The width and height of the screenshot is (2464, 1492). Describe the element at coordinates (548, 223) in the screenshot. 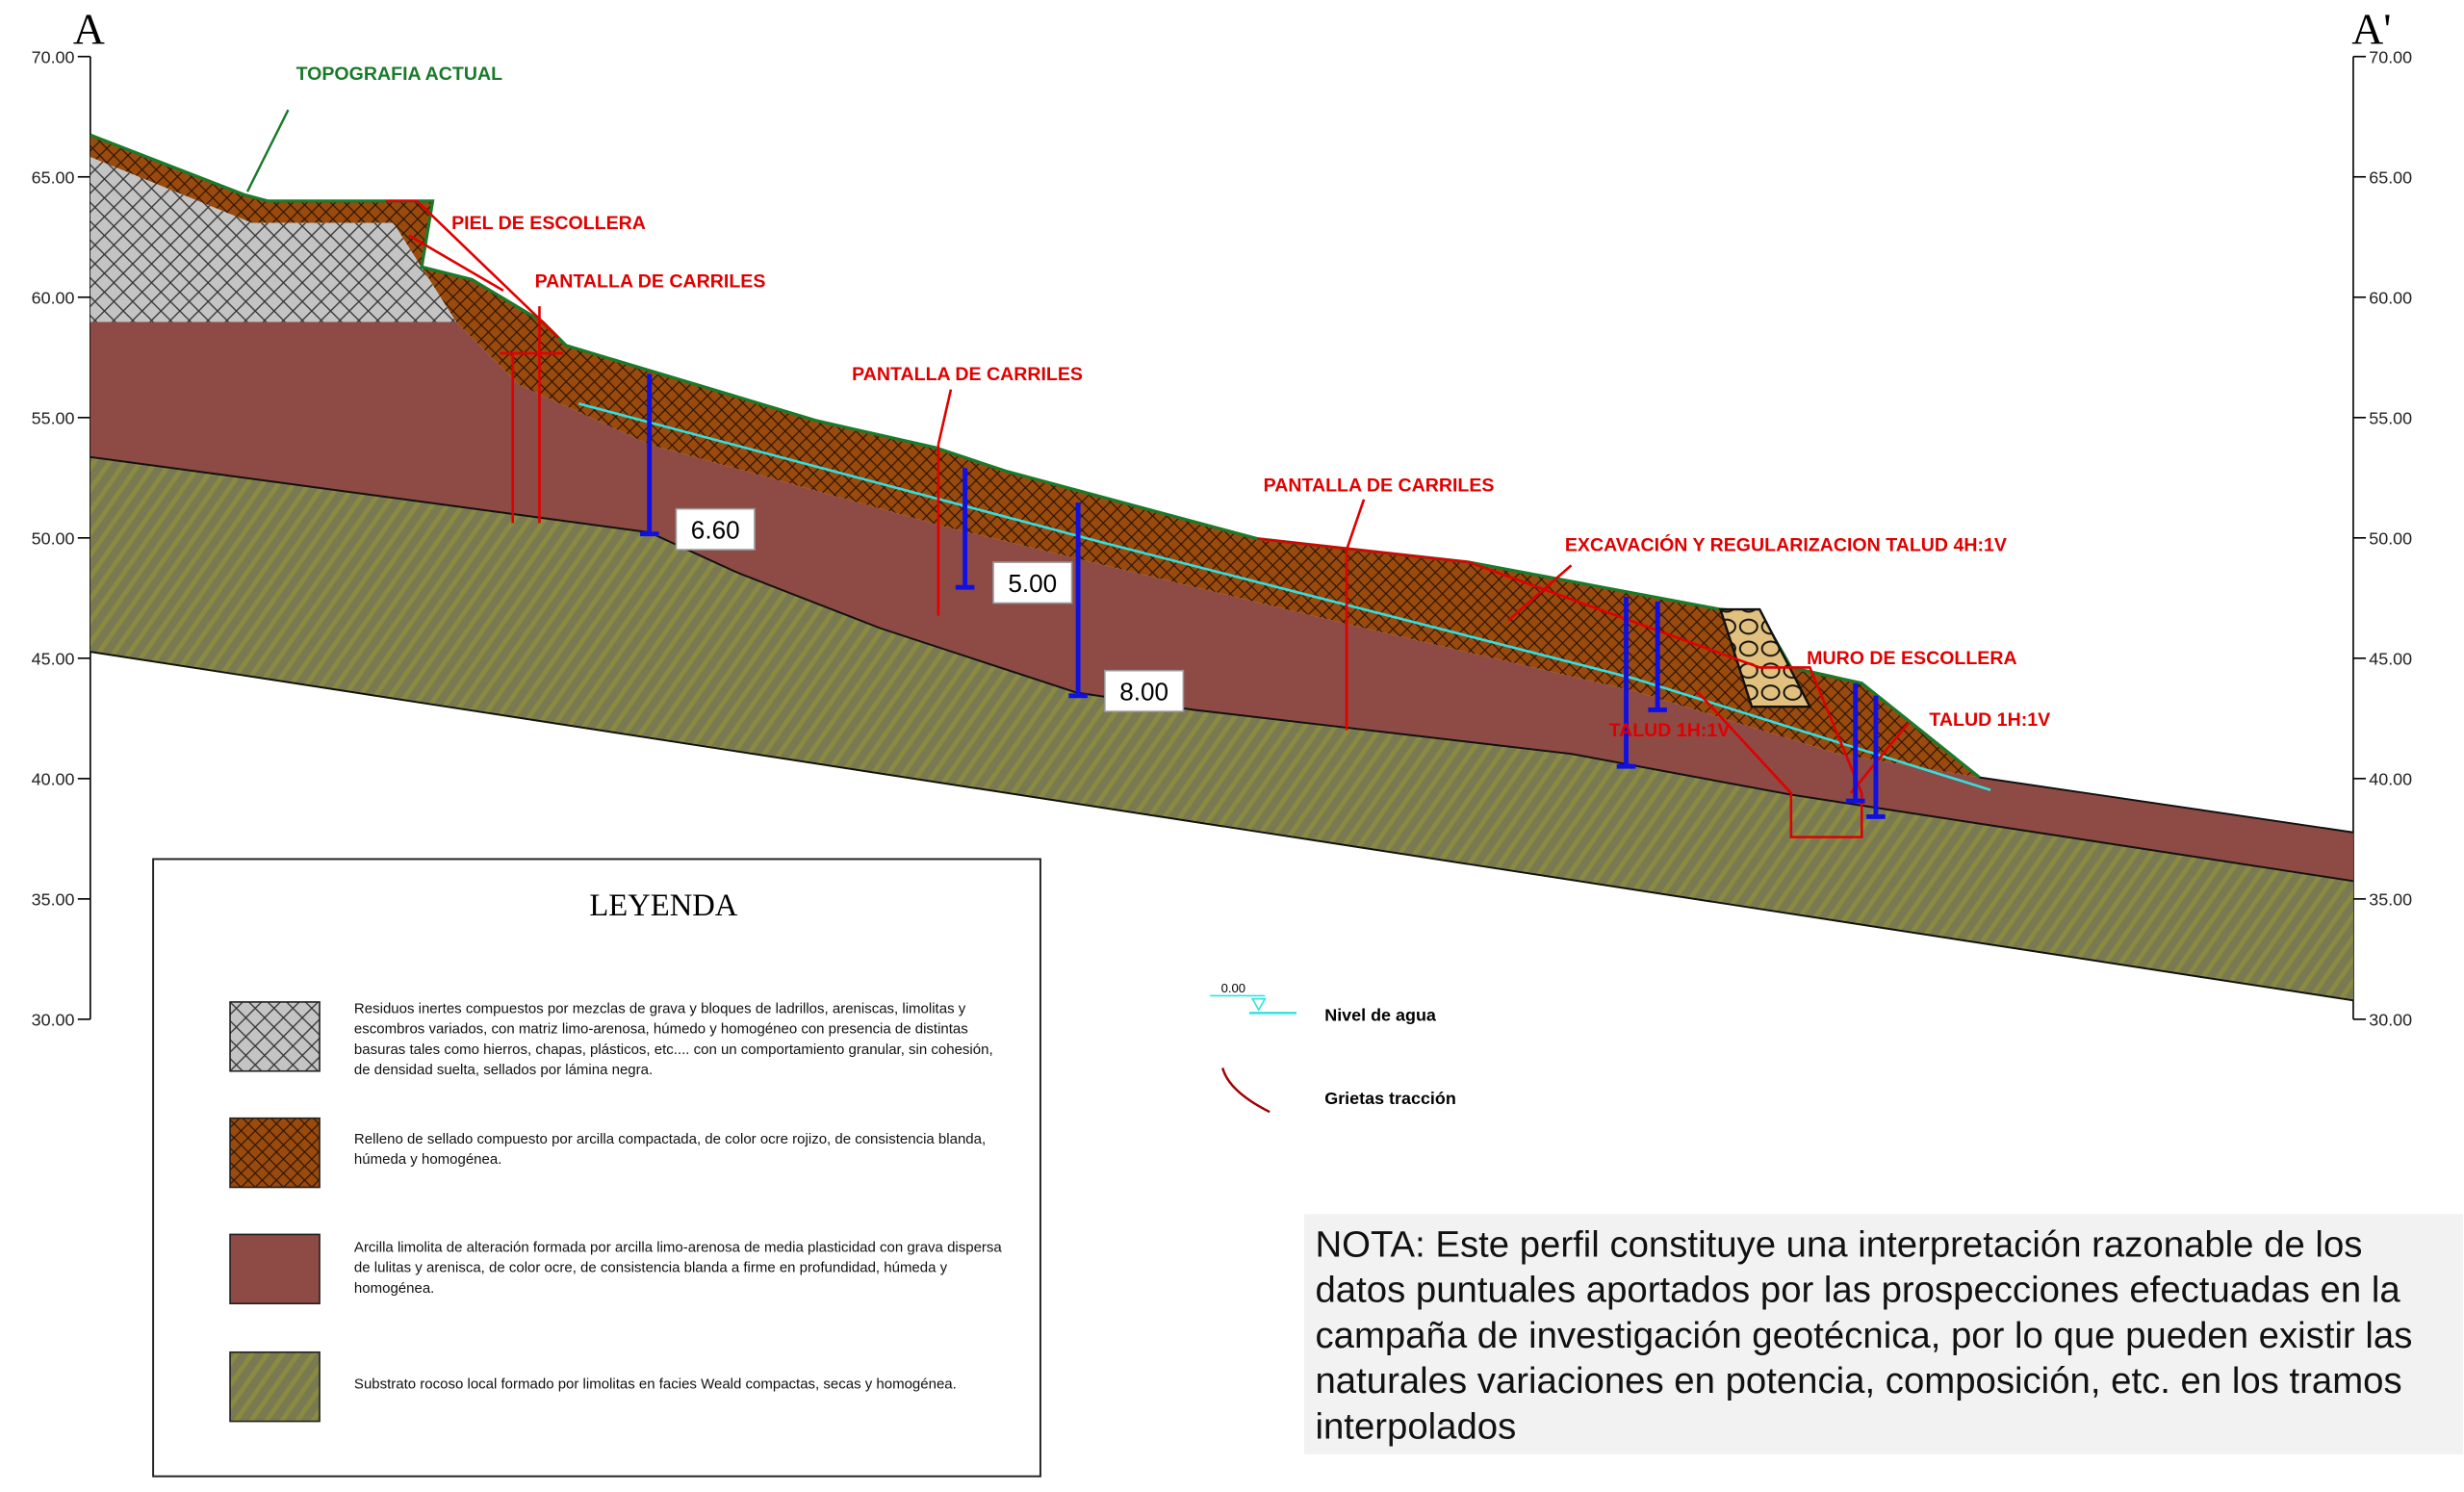

I see `label-piel-escollera: PIEL DE ESCOLLERA` at that location.